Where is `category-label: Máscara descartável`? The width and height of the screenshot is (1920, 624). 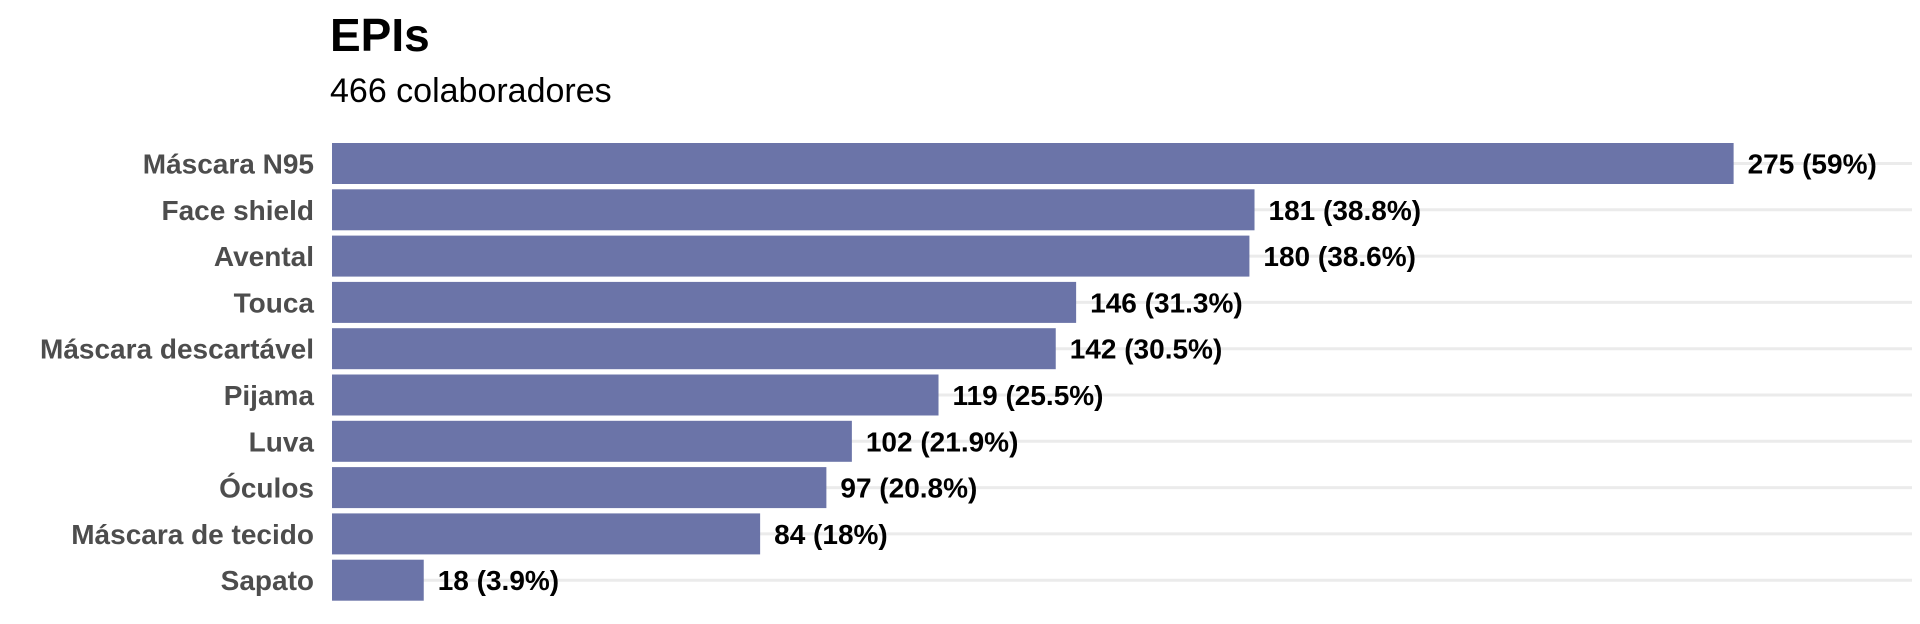
category-label: Máscara descartável is located at coordinates (177, 349).